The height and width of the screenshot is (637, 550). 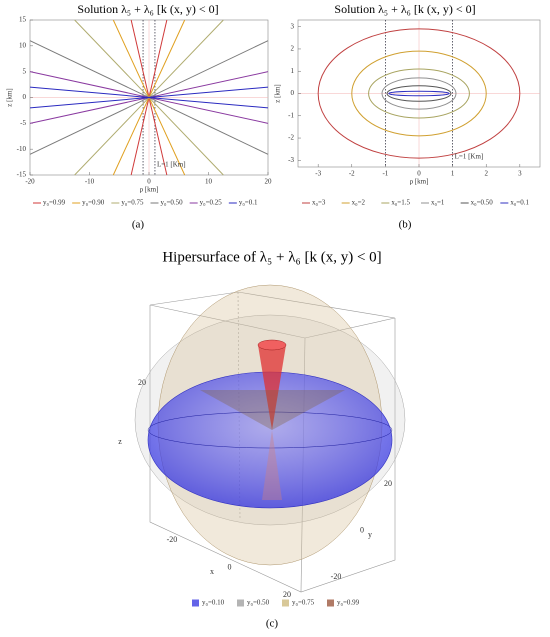 I want to click on x-tick-label: 3, so click(x=520, y=174).